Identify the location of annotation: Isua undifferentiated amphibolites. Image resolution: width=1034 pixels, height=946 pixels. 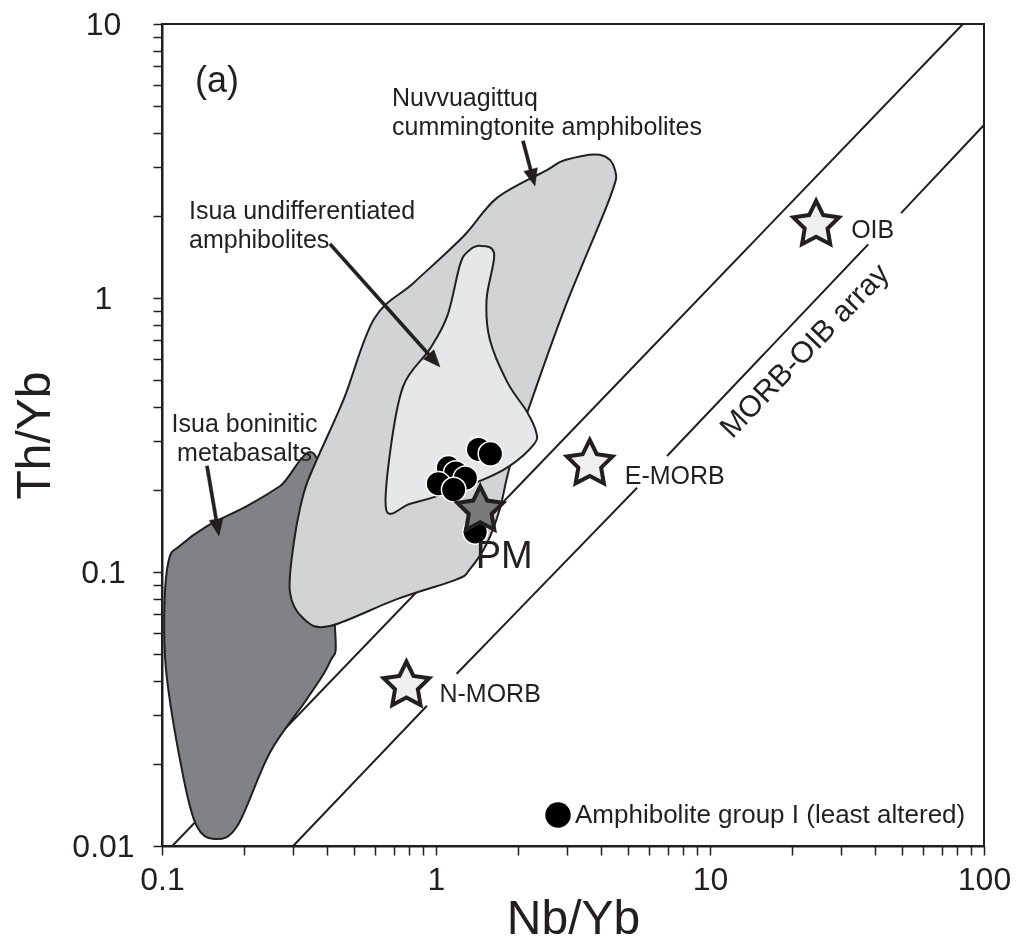
(302, 224).